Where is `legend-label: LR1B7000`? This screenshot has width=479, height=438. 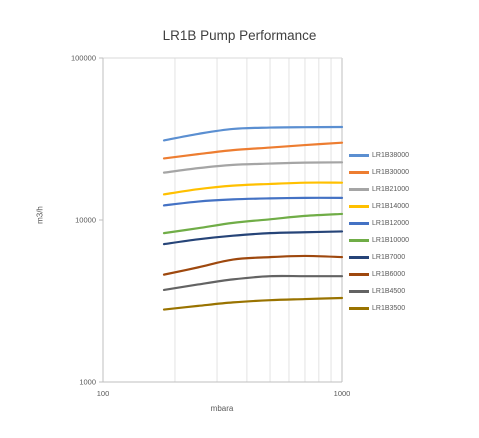 legend-label: LR1B7000 is located at coordinates (389, 257).